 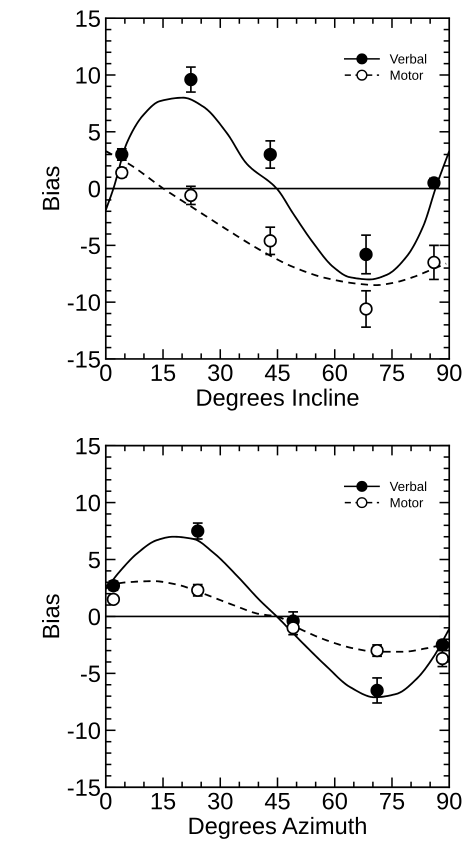 What do you see at coordinates (277, 399) in the screenshot?
I see `x-axis-title: Degrees Incline` at bounding box center [277, 399].